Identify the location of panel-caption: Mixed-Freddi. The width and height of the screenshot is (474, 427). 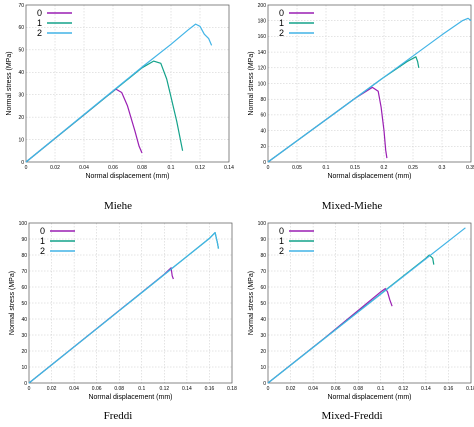
(351, 416).